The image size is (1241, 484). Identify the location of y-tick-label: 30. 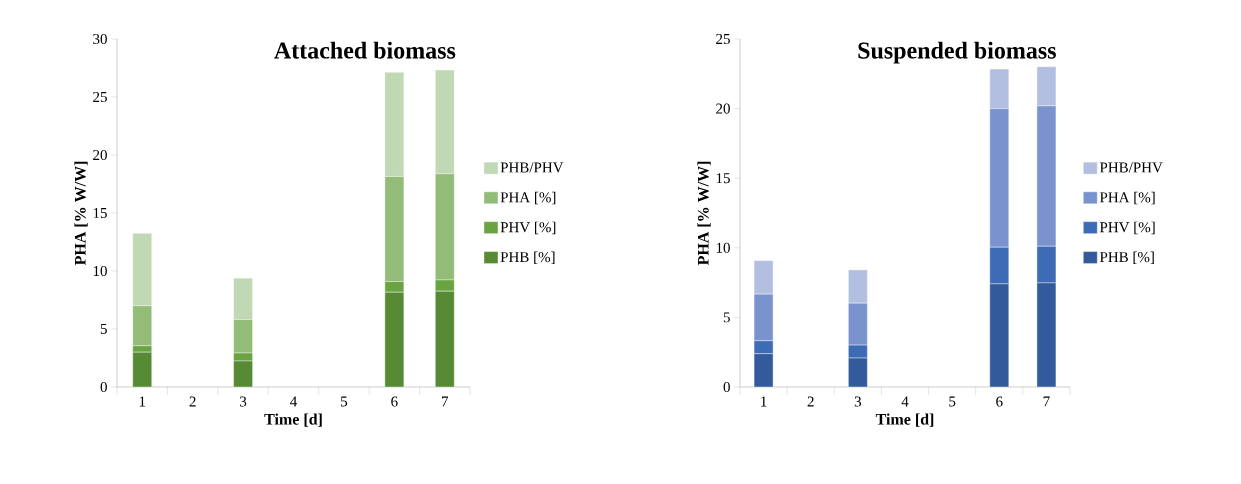
(100, 39).